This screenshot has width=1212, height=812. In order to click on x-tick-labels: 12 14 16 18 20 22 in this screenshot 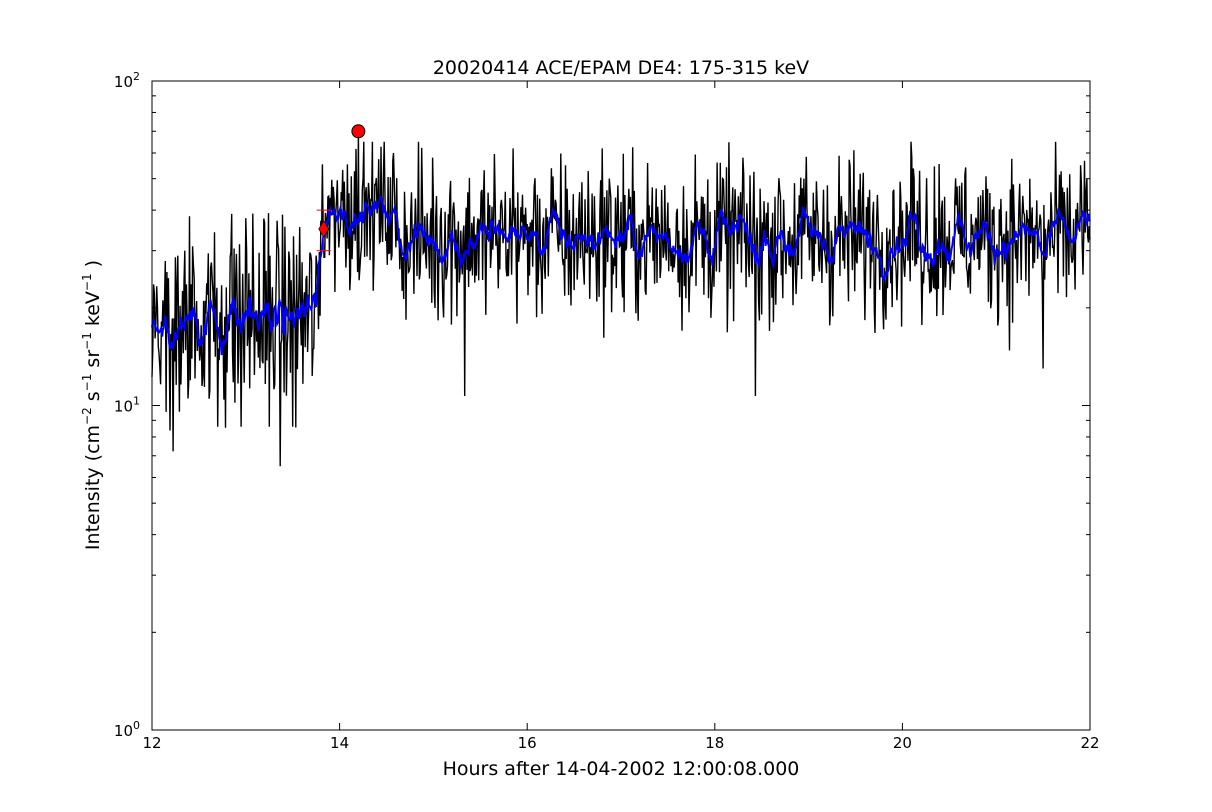, I will do `click(620, 743)`.